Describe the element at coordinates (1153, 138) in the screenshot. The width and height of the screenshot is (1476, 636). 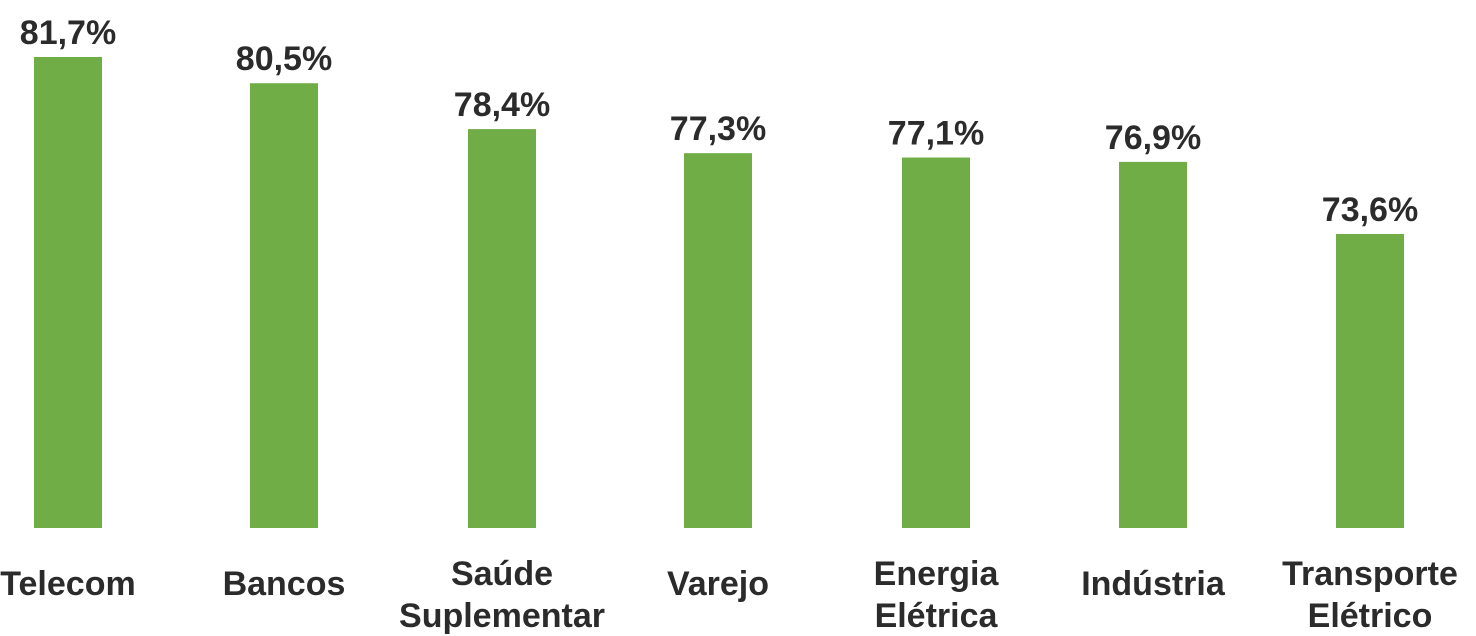
I see `bar-value-label: 76,9%` at that location.